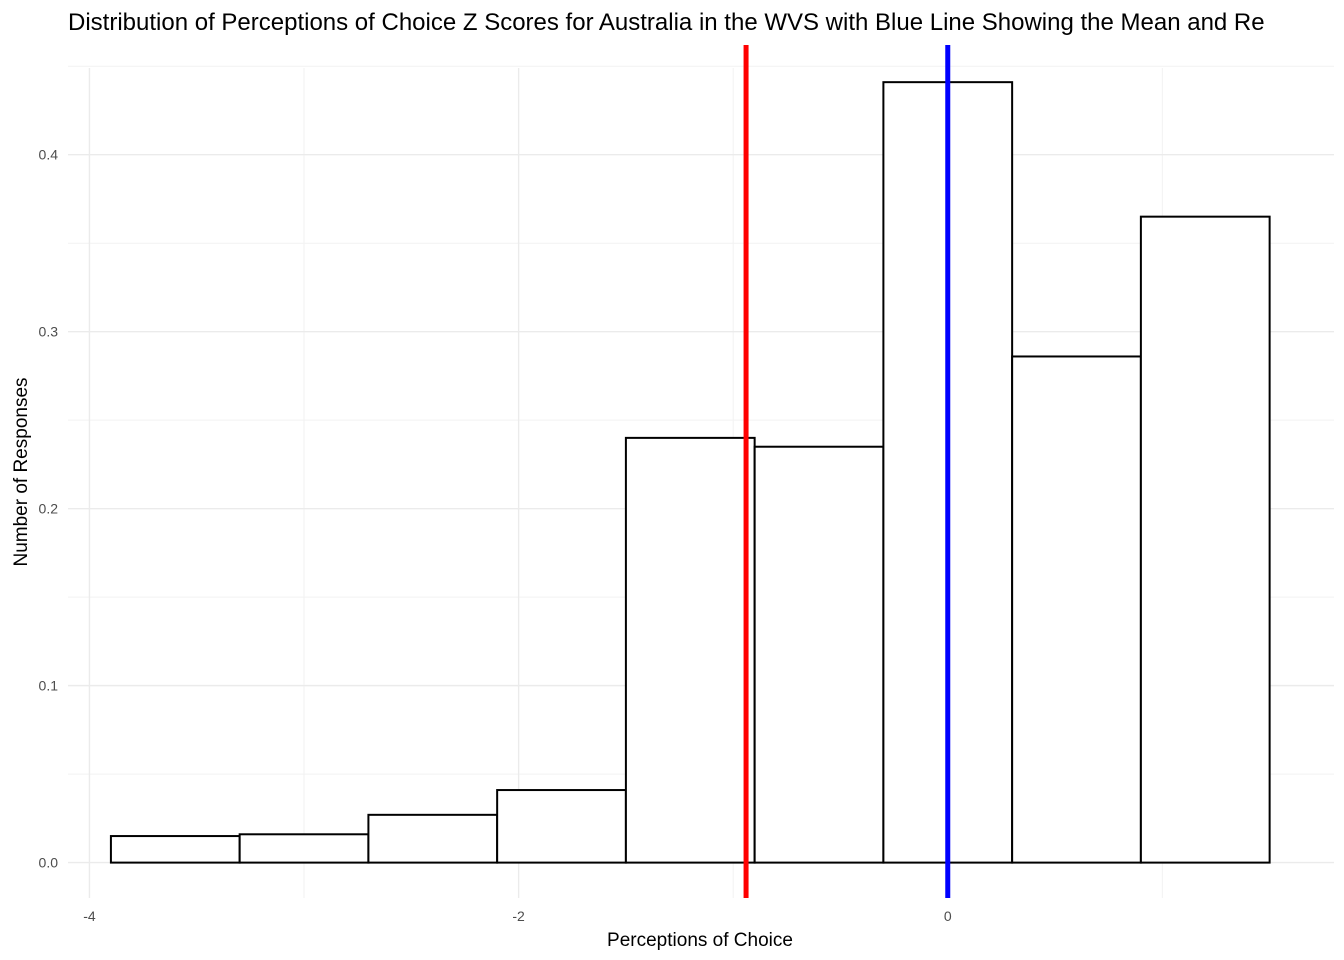 The width and height of the screenshot is (1344, 960). What do you see at coordinates (49, 155) in the screenshot?
I see `y-tick-label: 0.4` at bounding box center [49, 155].